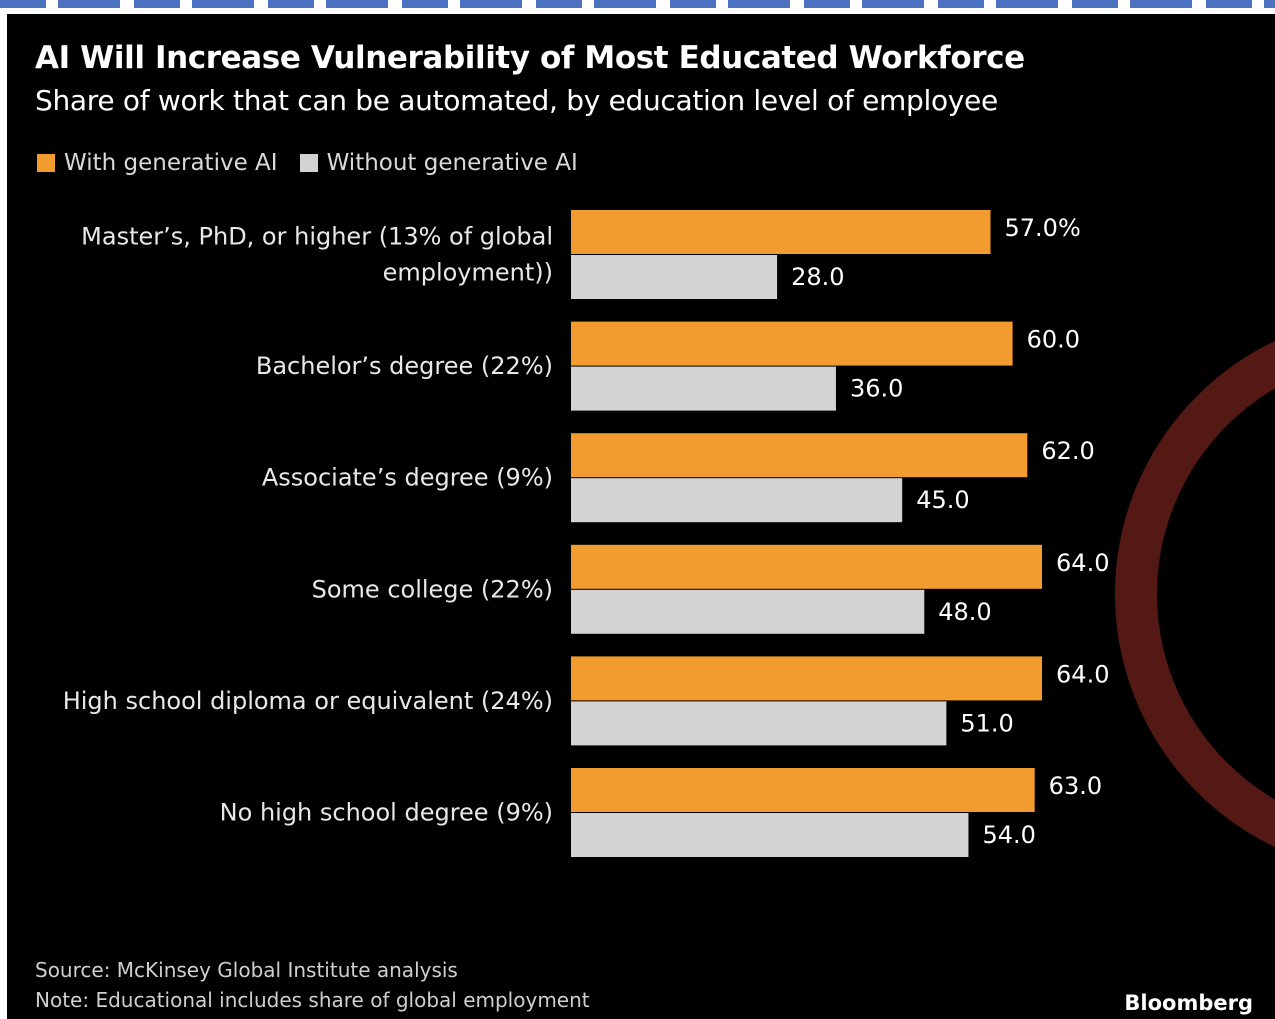 The image size is (1275, 1019). What do you see at coordinates (46, 163) in the screenshot?
I see `legend-swatch-with-ai` at bounding box center [46, 163].